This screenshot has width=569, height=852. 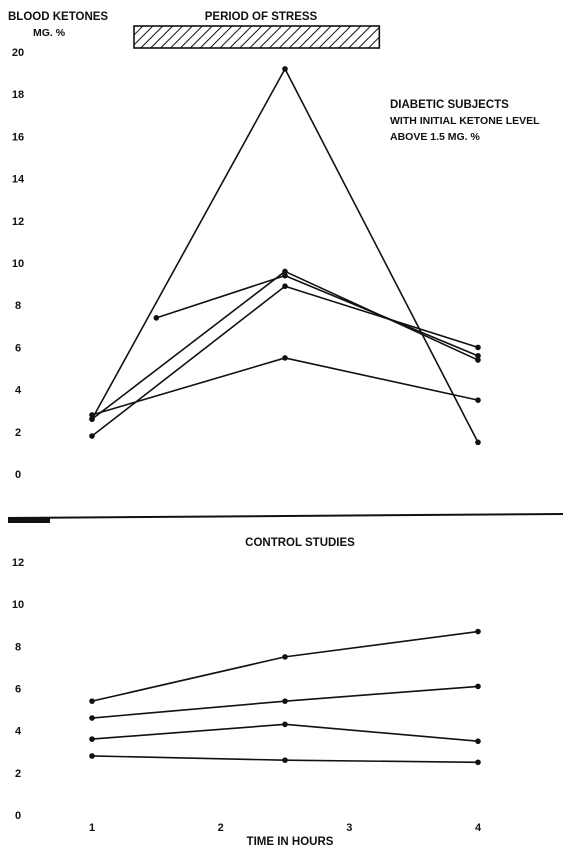 I want to click on 0-ytick-label: 6, so click(x=18, y=348).